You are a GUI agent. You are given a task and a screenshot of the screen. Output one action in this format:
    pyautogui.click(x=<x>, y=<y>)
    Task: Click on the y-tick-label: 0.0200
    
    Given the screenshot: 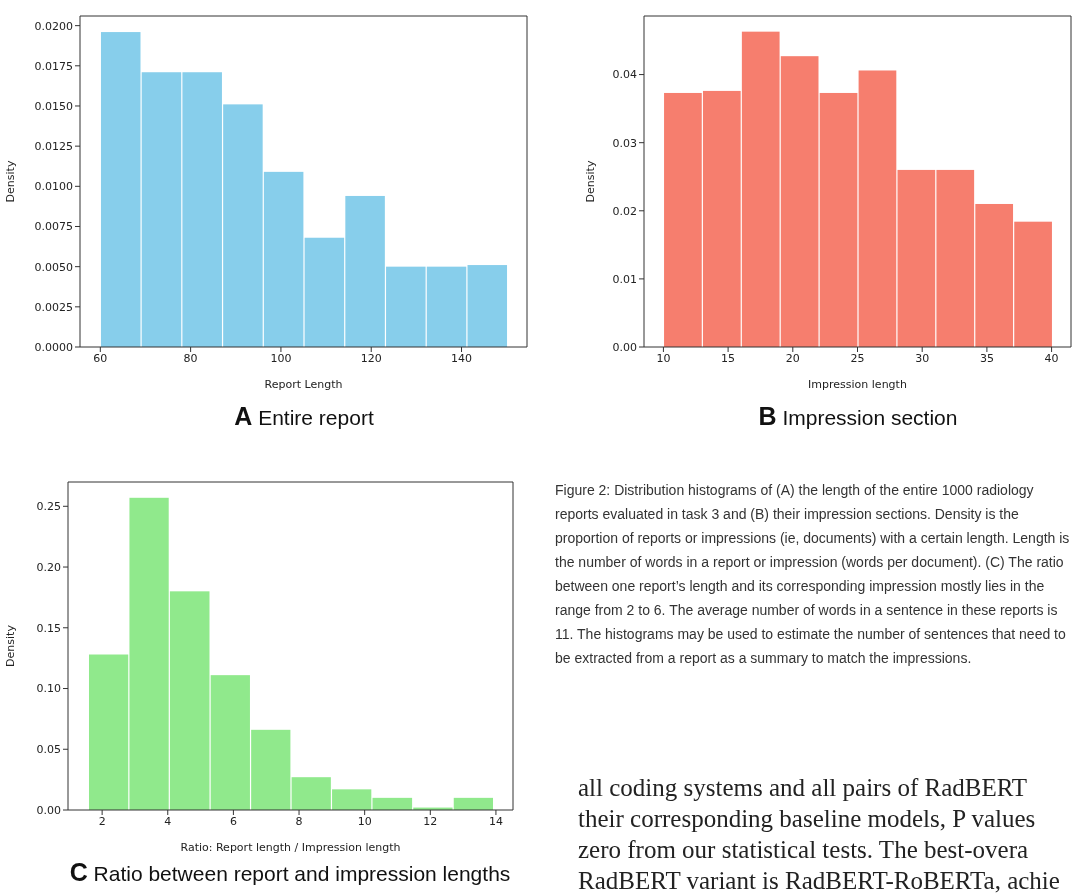 What is the action you would take?
    pyautogui.click(x=53, y=26)
    